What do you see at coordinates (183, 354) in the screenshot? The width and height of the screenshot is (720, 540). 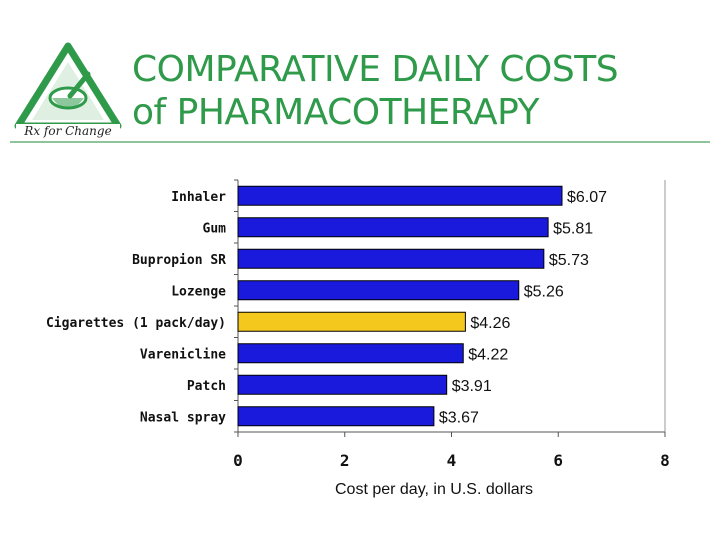 I see `category-label: Varenicline` at bounding box center [183, 354].